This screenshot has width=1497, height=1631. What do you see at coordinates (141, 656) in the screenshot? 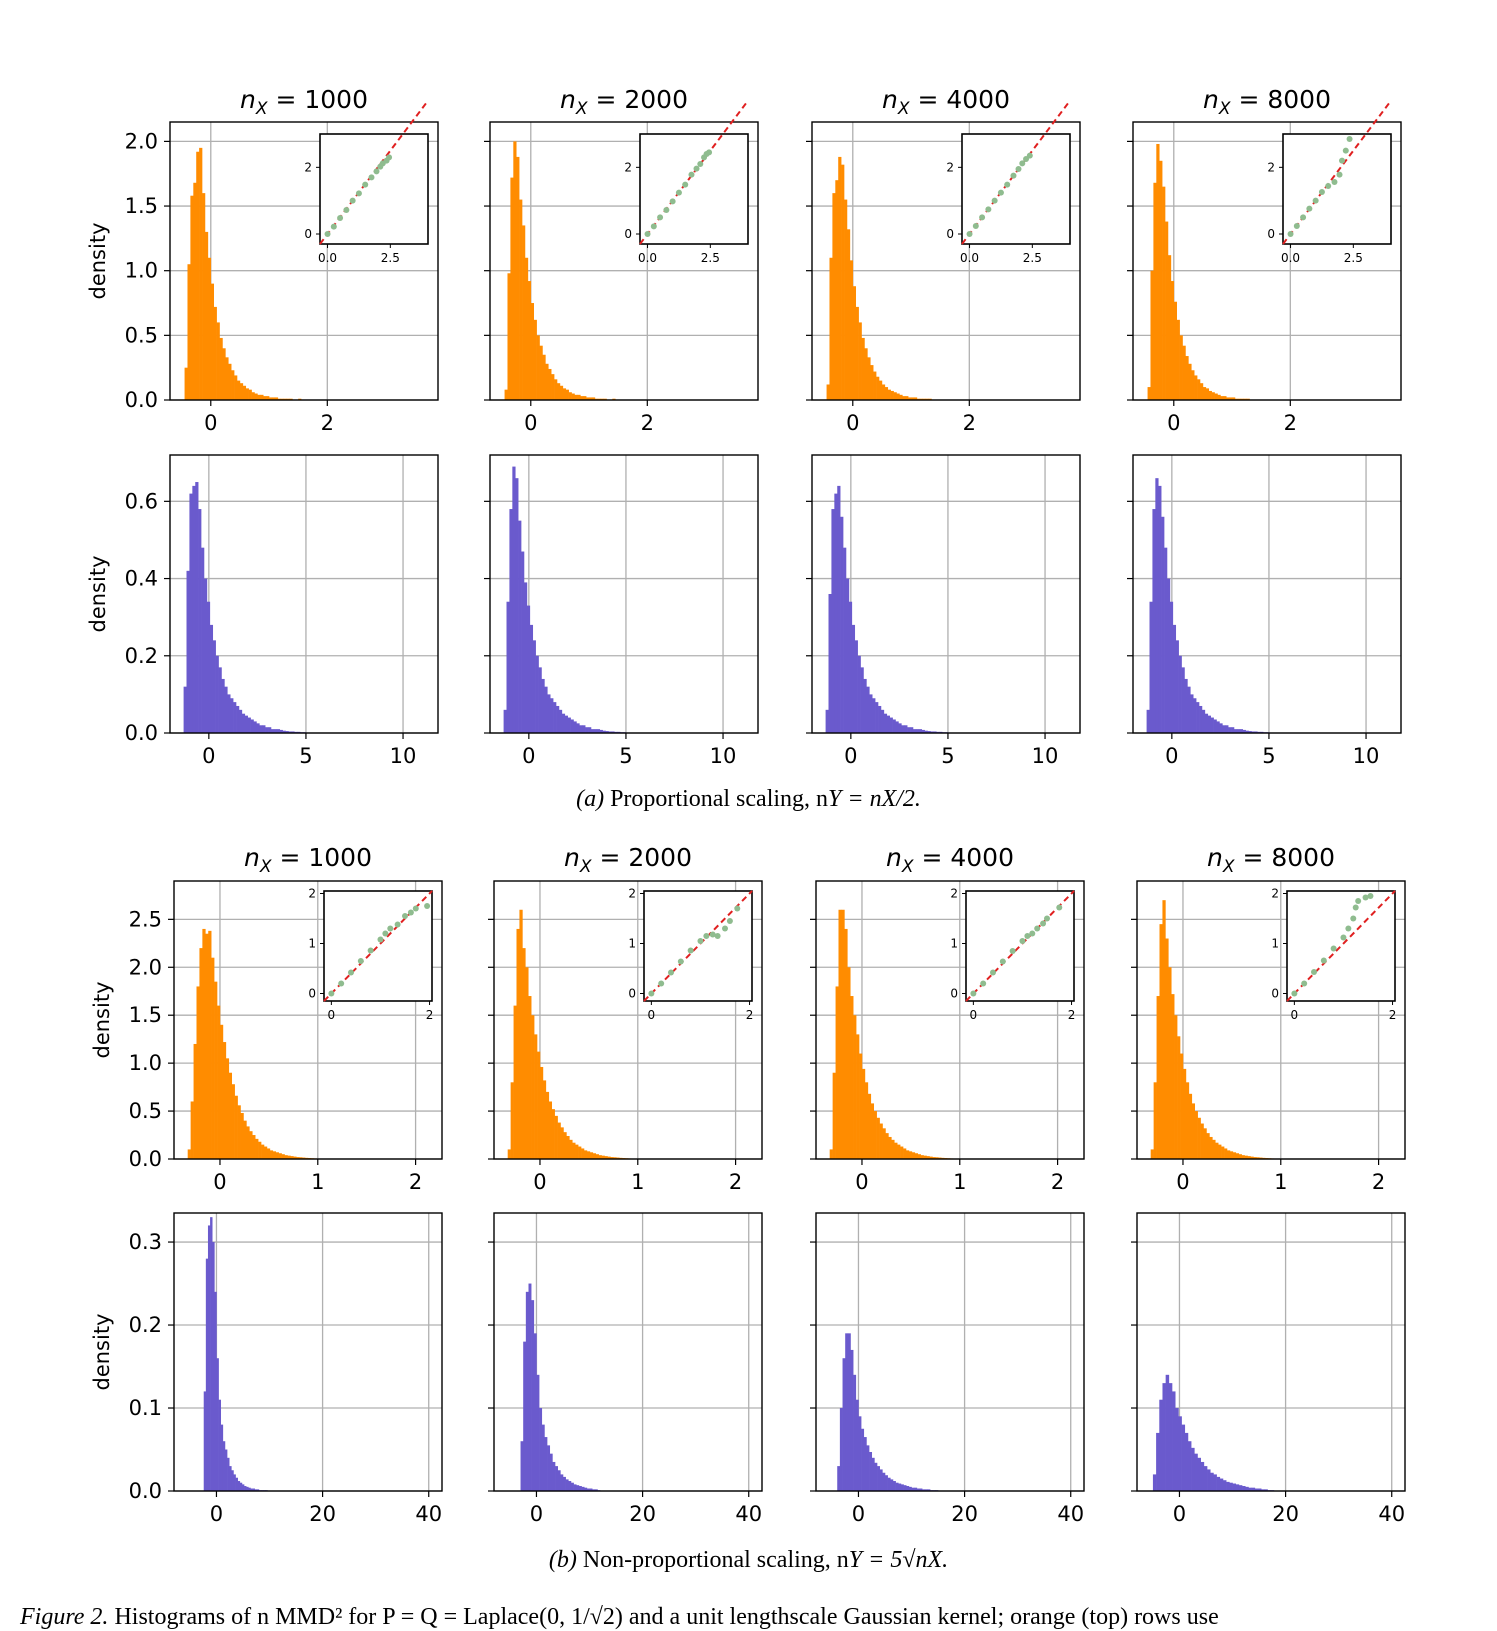
I see `y-tick-label: 0.2` at bounding box center [141, 656].